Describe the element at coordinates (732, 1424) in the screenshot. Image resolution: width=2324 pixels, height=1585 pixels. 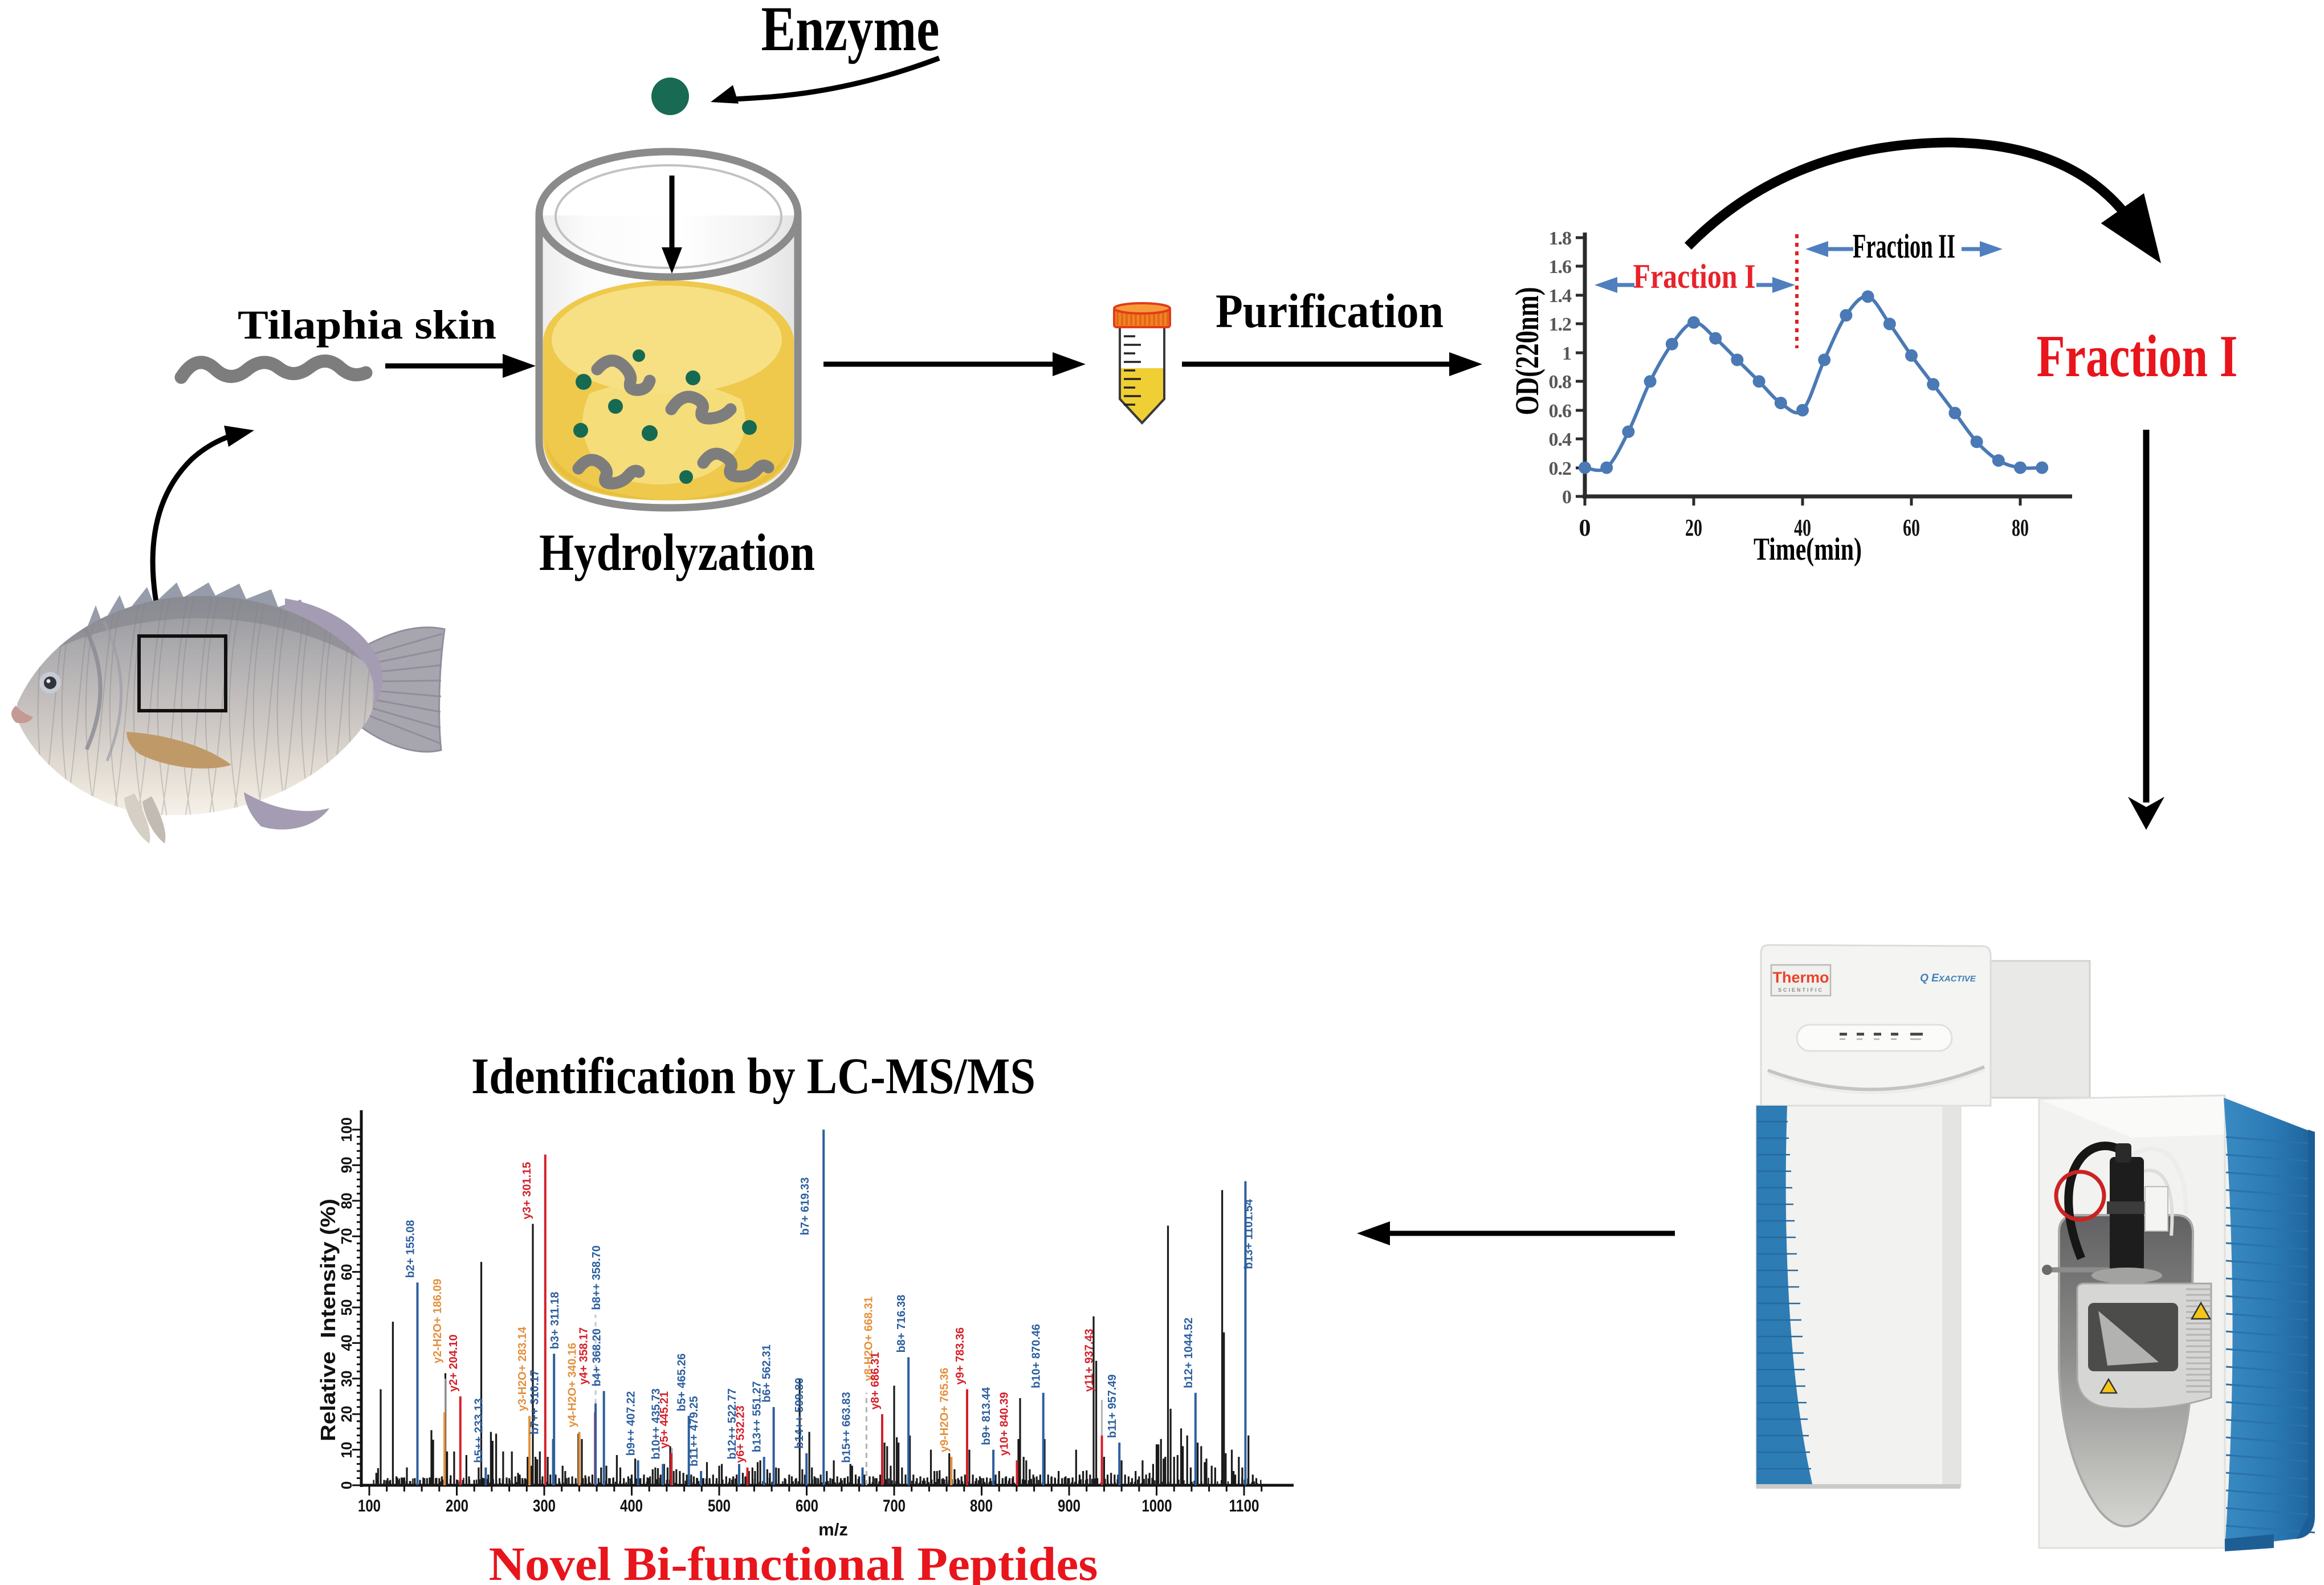
I see `svg-text: b12++ 522.77` at that location.